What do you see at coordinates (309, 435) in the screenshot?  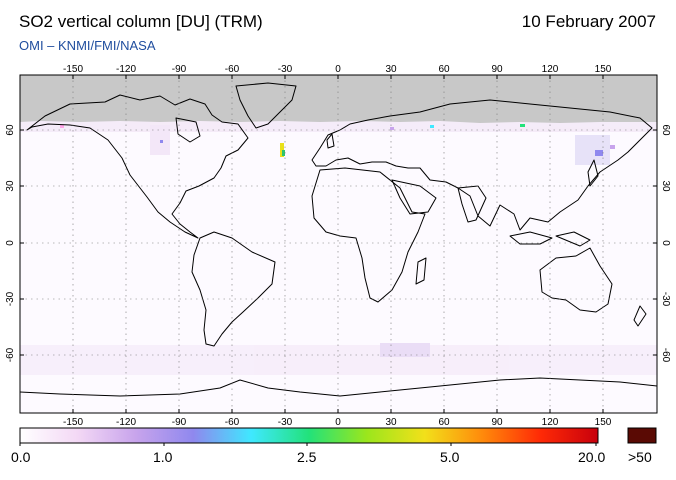 I see `colorbar` at bounding box center [309, 435].